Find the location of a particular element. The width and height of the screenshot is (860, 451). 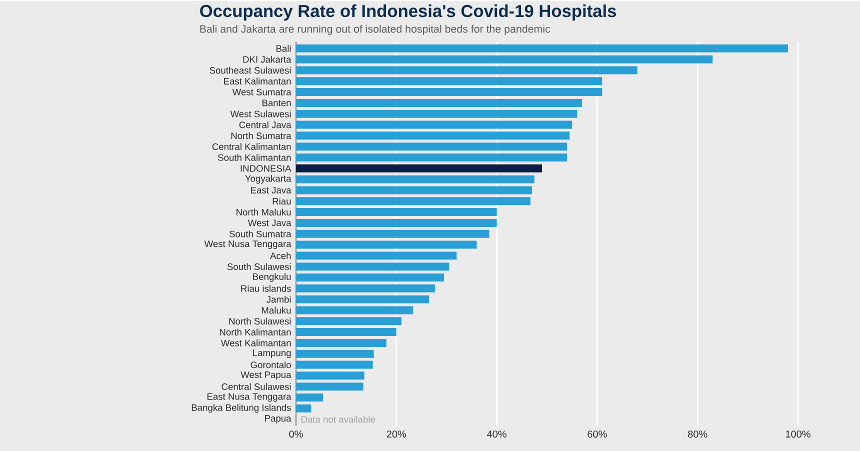

y-tick-label: Papua is located at coordinates (278, 419).